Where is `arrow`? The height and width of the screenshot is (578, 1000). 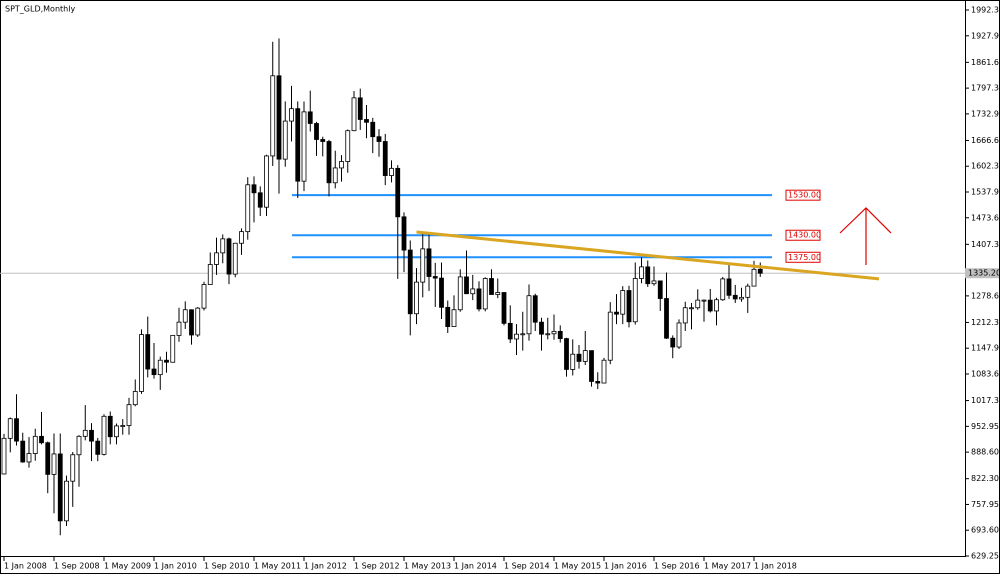 arrow is located at coordinates (865, 236).